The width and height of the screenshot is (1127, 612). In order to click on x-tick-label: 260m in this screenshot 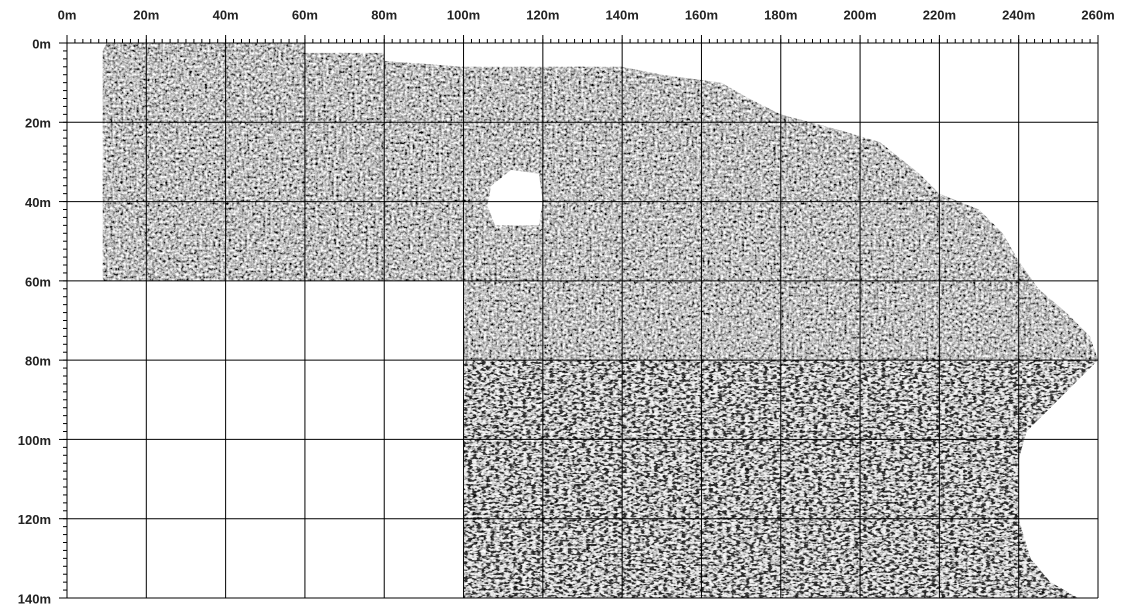, I will do `click(1097, 14)`.